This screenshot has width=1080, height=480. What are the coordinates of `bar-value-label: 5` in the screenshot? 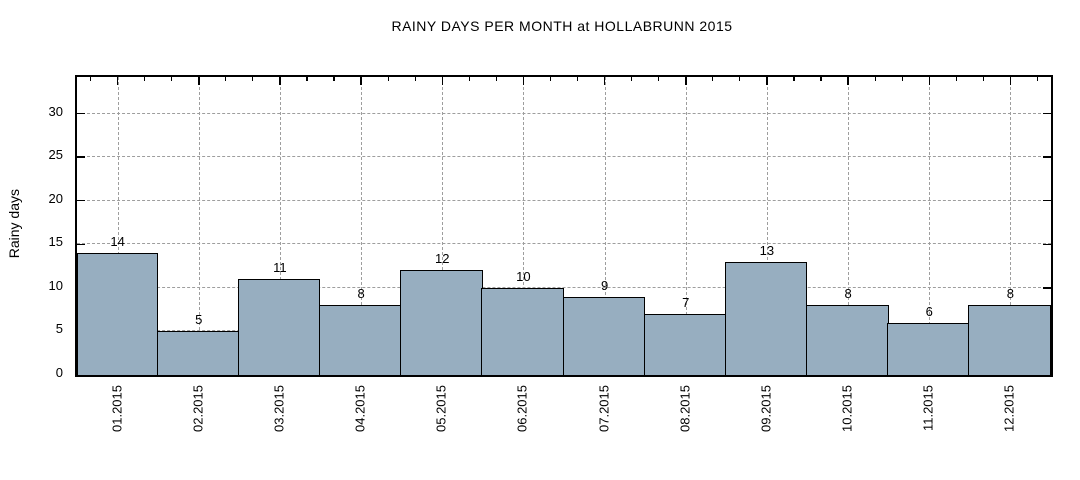 It's located at (199, 320).